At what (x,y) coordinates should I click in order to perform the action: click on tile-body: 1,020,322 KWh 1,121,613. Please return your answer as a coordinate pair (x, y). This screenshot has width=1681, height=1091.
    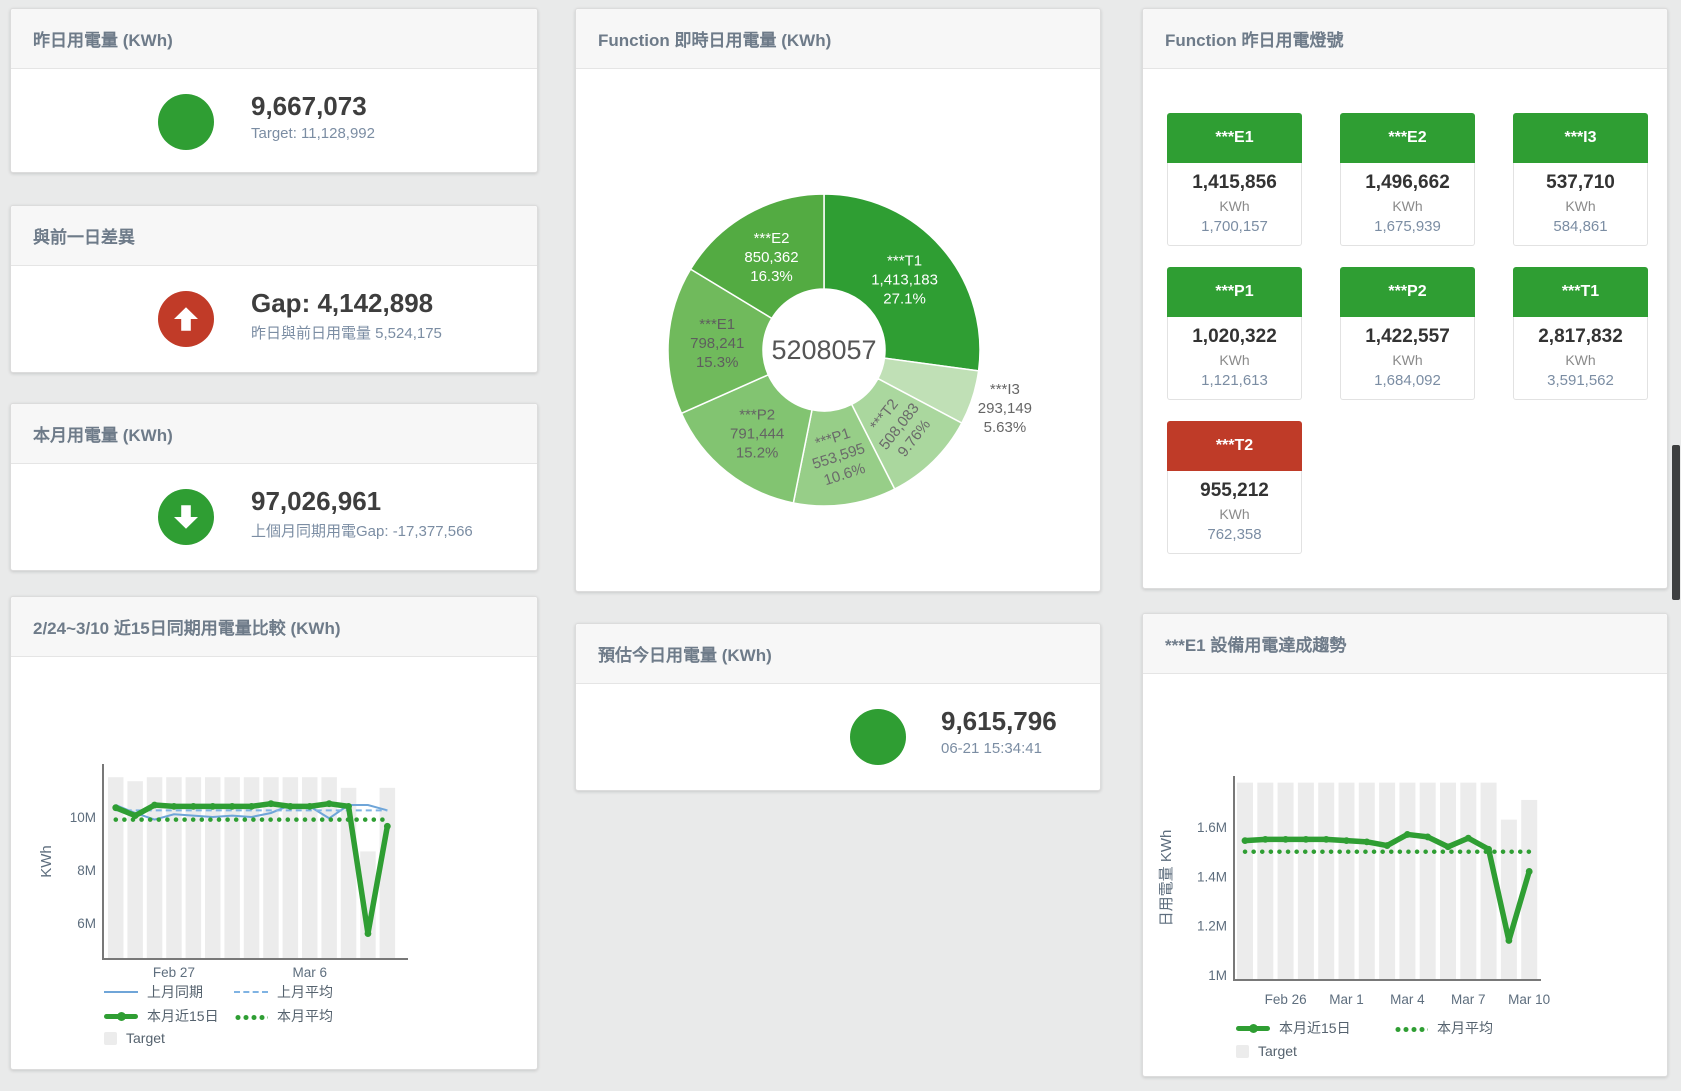
    Looking at the image, I should click on (1234, 358).